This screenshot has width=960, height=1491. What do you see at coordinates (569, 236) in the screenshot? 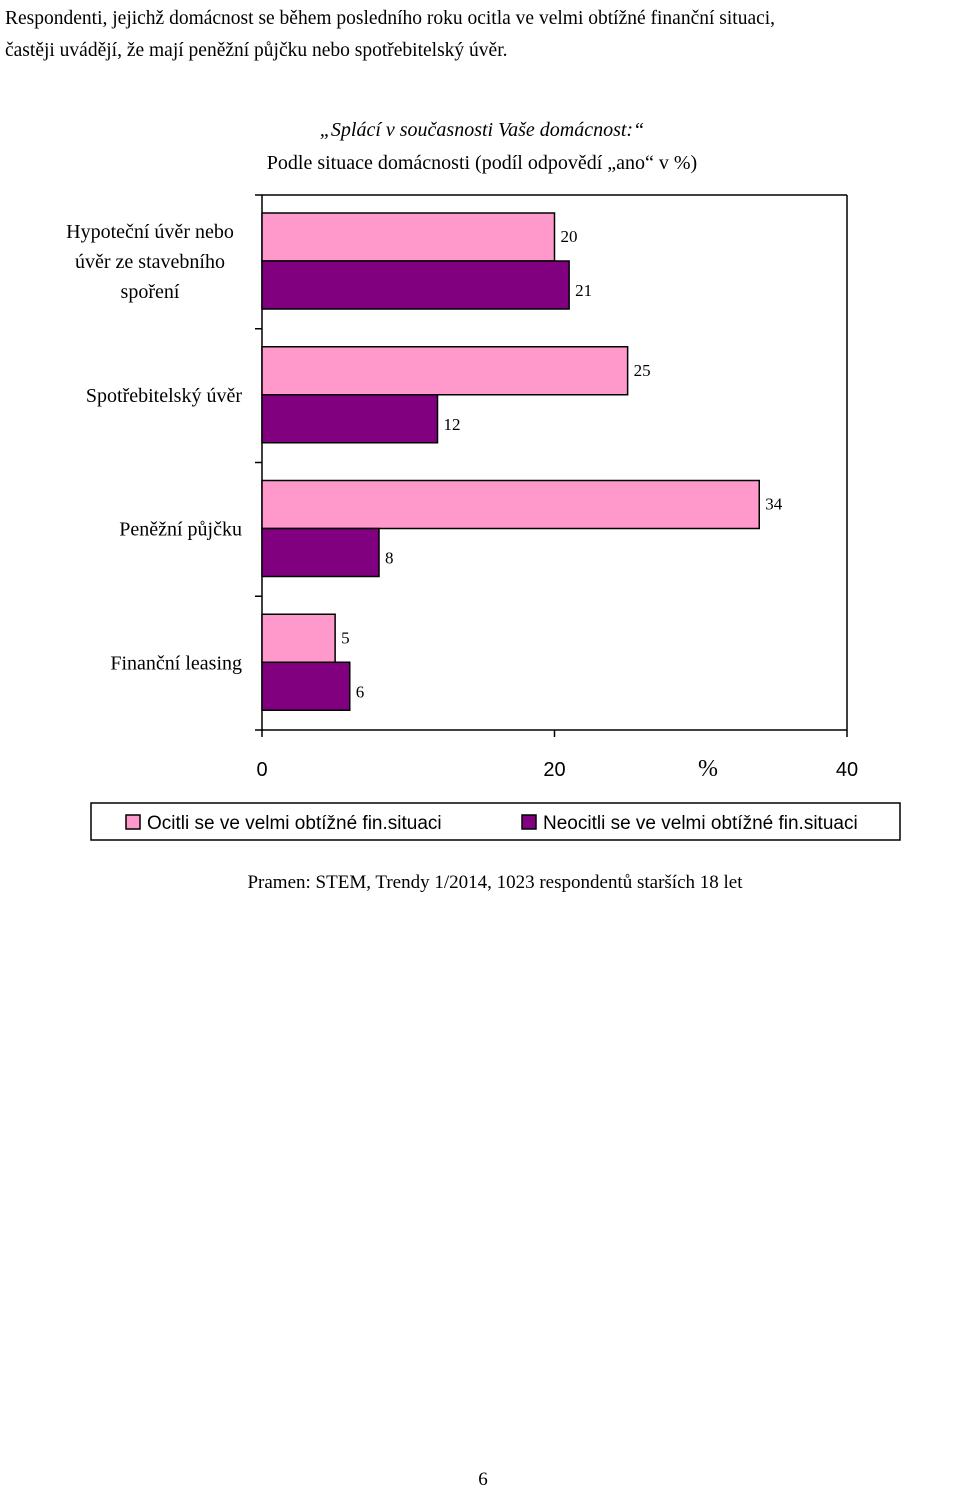
I see `data-label: 20` at bounding box center [569, 236].